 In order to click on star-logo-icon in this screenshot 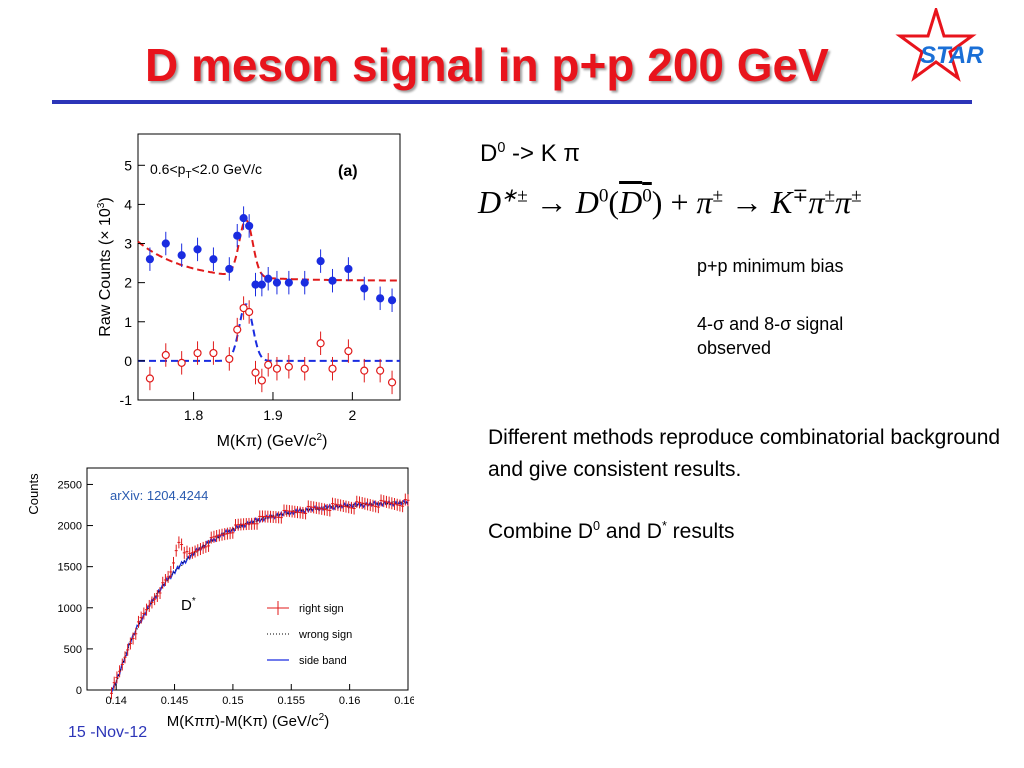, I will do `click(936, 45)`.